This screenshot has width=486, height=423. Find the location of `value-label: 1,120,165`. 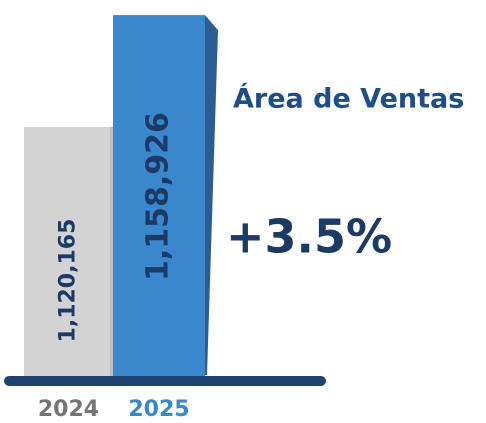

value-label: 1,120,165 is located at coordinates (68, 281).